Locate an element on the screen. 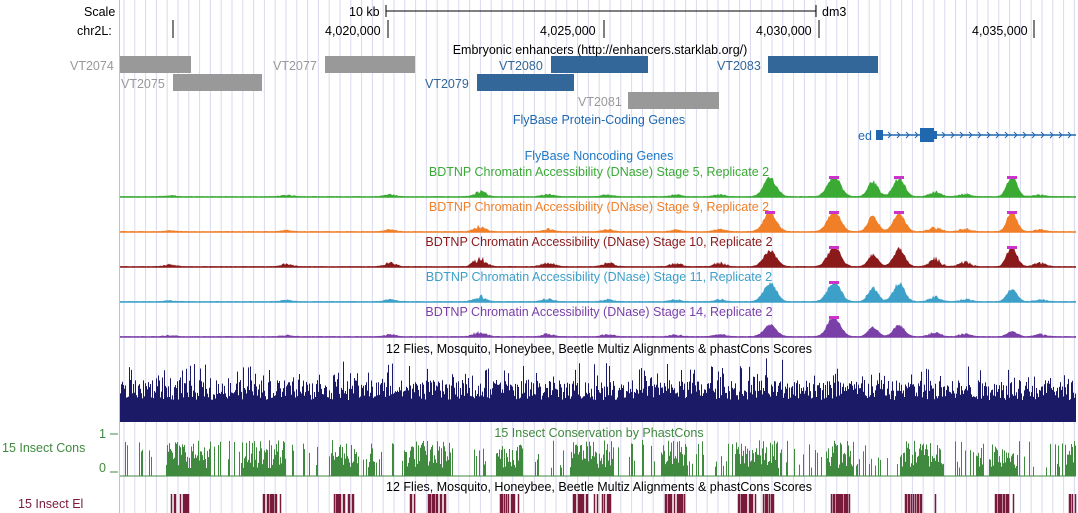 Image resolution: width=1078 pixels, height=513 pixels. ruler-position-2: 4,025,000 is located at coordinates (568, 31).